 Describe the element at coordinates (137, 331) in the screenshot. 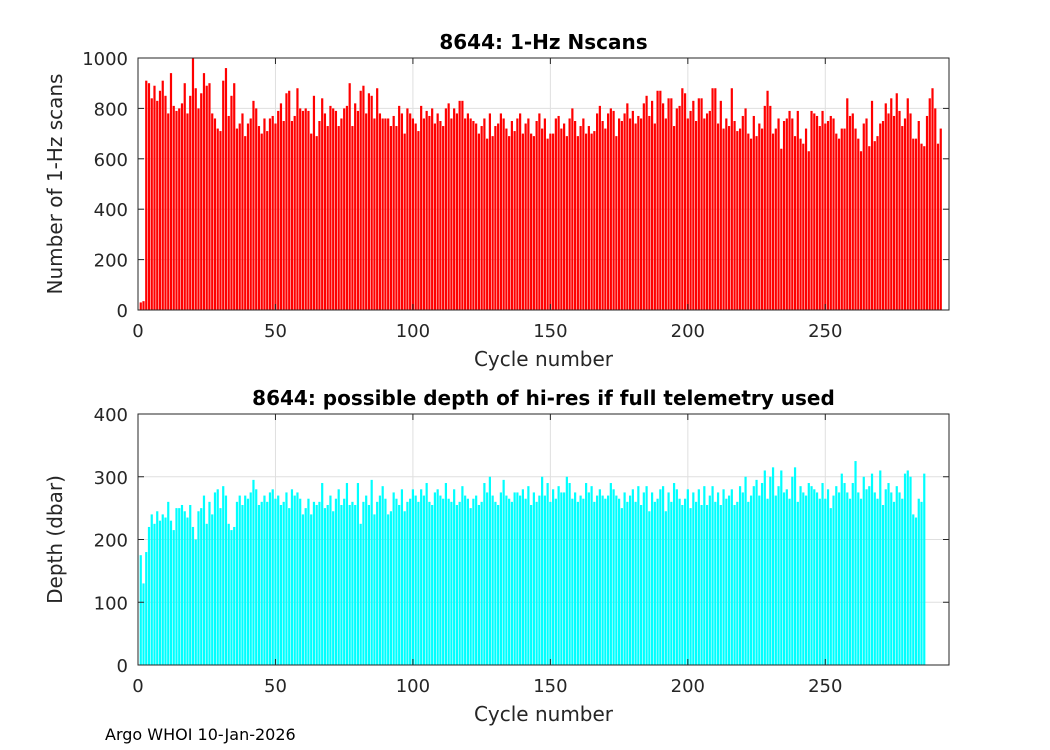

I see `chart1-x-tick-label: 0` at that location.